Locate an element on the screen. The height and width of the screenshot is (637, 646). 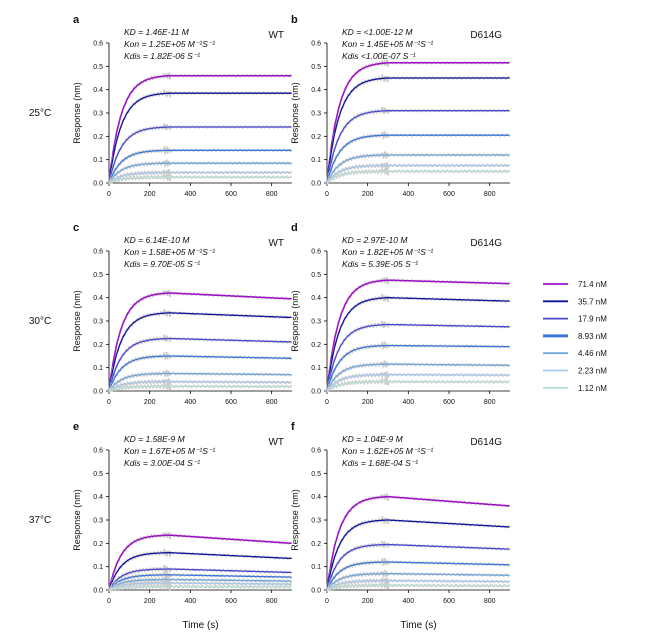
panel-letter: b is located at coordinates (294, 20).